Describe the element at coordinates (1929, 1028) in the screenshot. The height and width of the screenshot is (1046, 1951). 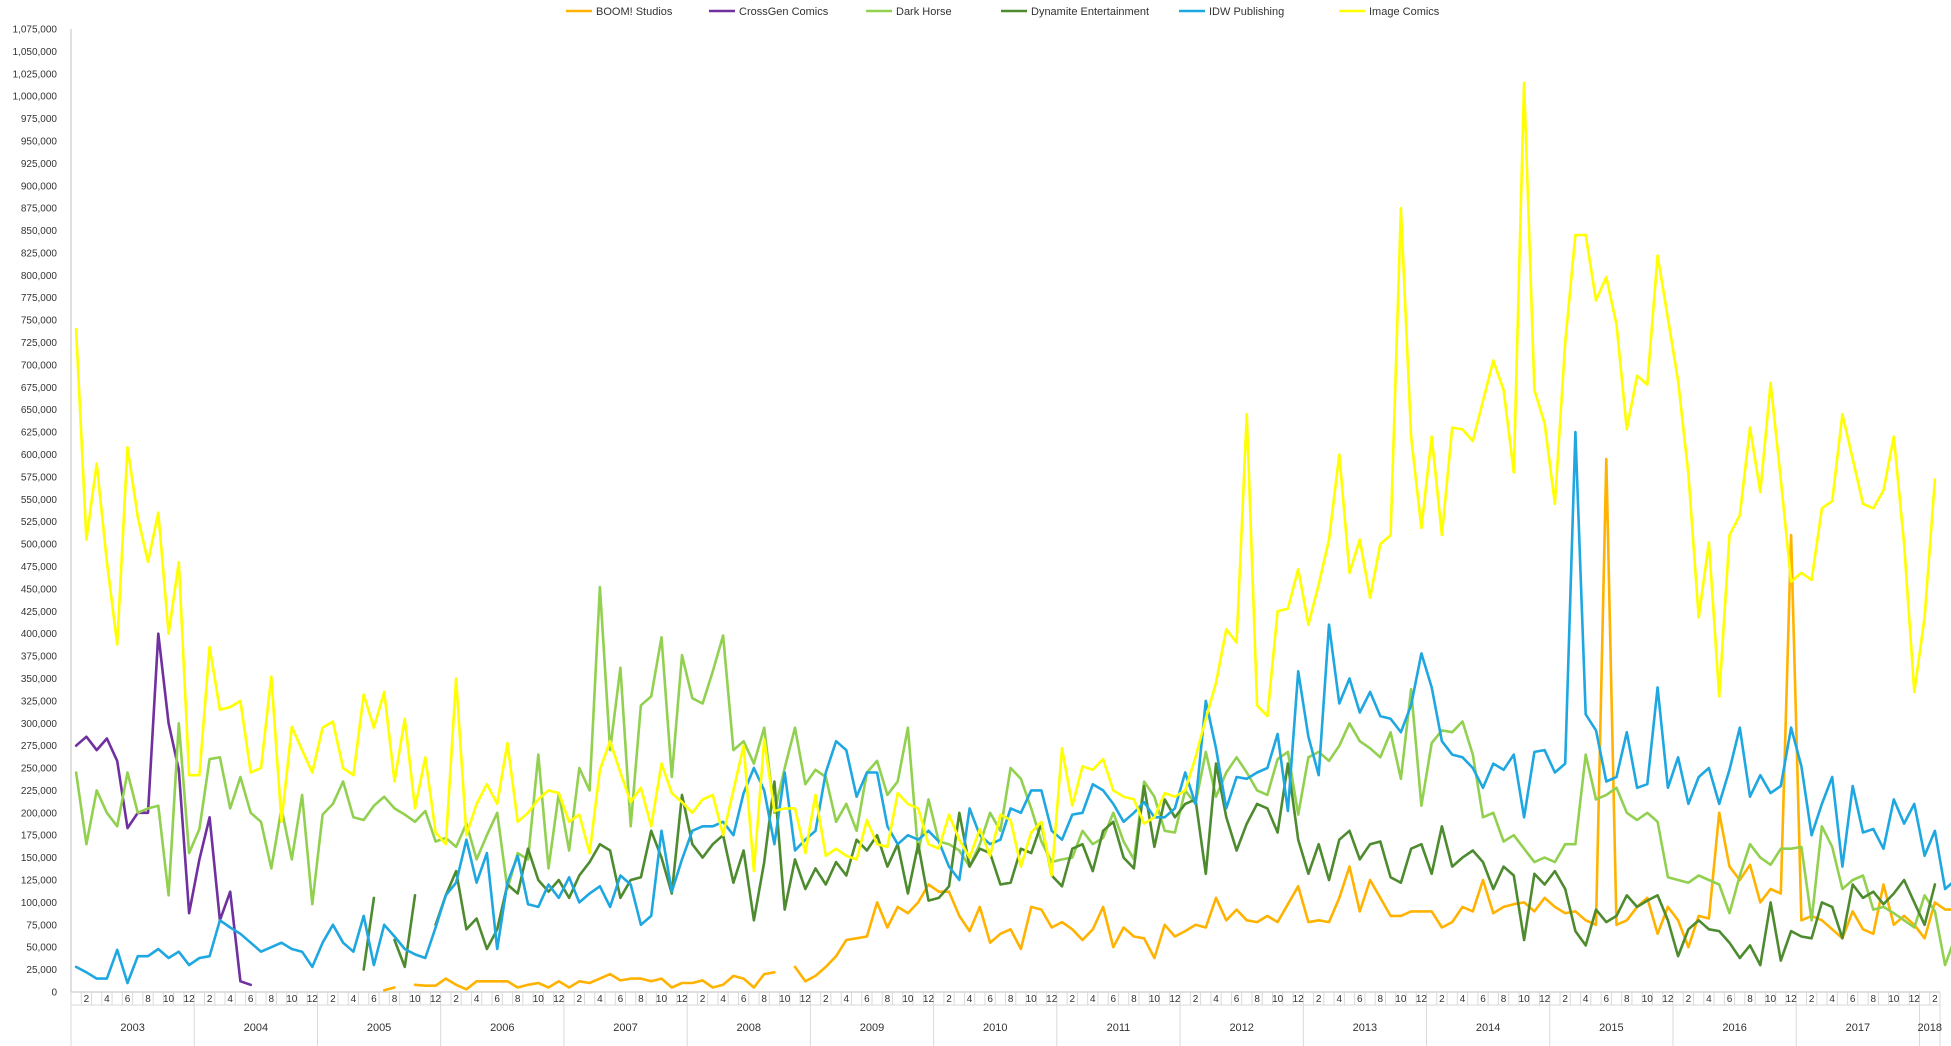
I see `x-year-label: 2018` at that location.